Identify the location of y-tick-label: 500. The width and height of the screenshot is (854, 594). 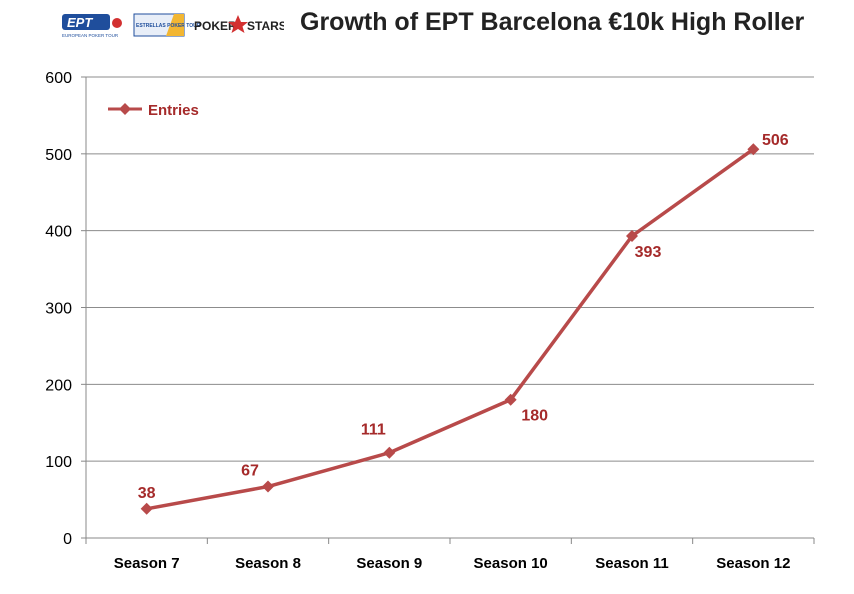
(58, 155).